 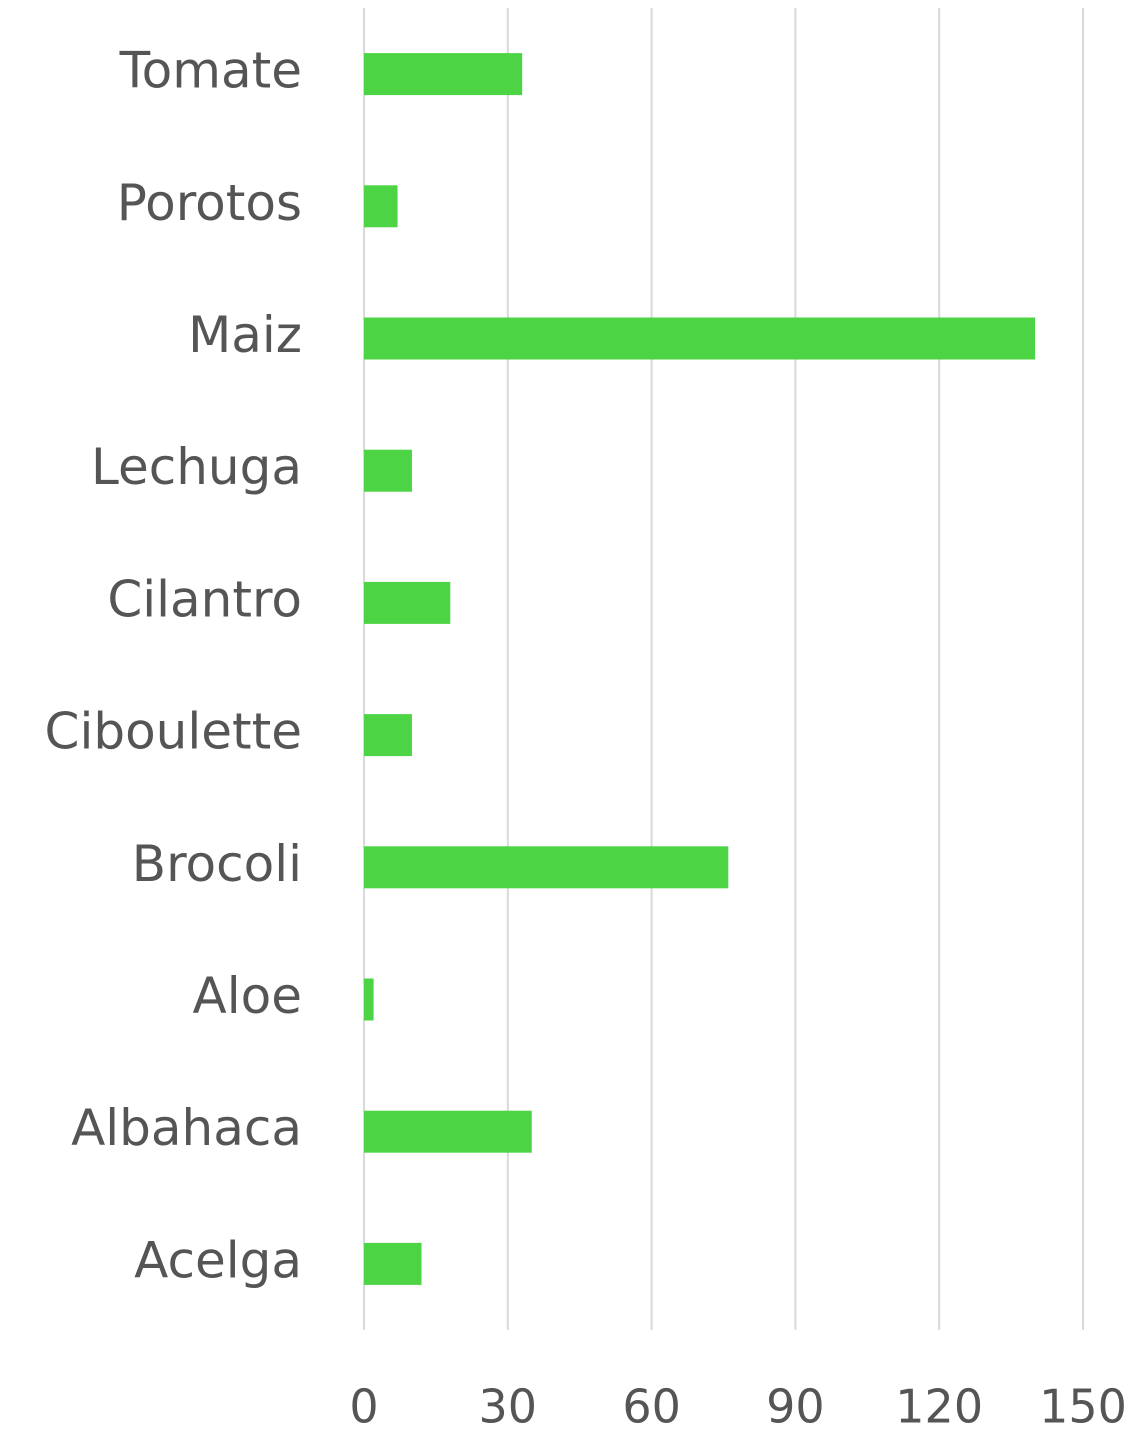 I want to click on y-tick-label: Tomate, so click(x=210, y=71).